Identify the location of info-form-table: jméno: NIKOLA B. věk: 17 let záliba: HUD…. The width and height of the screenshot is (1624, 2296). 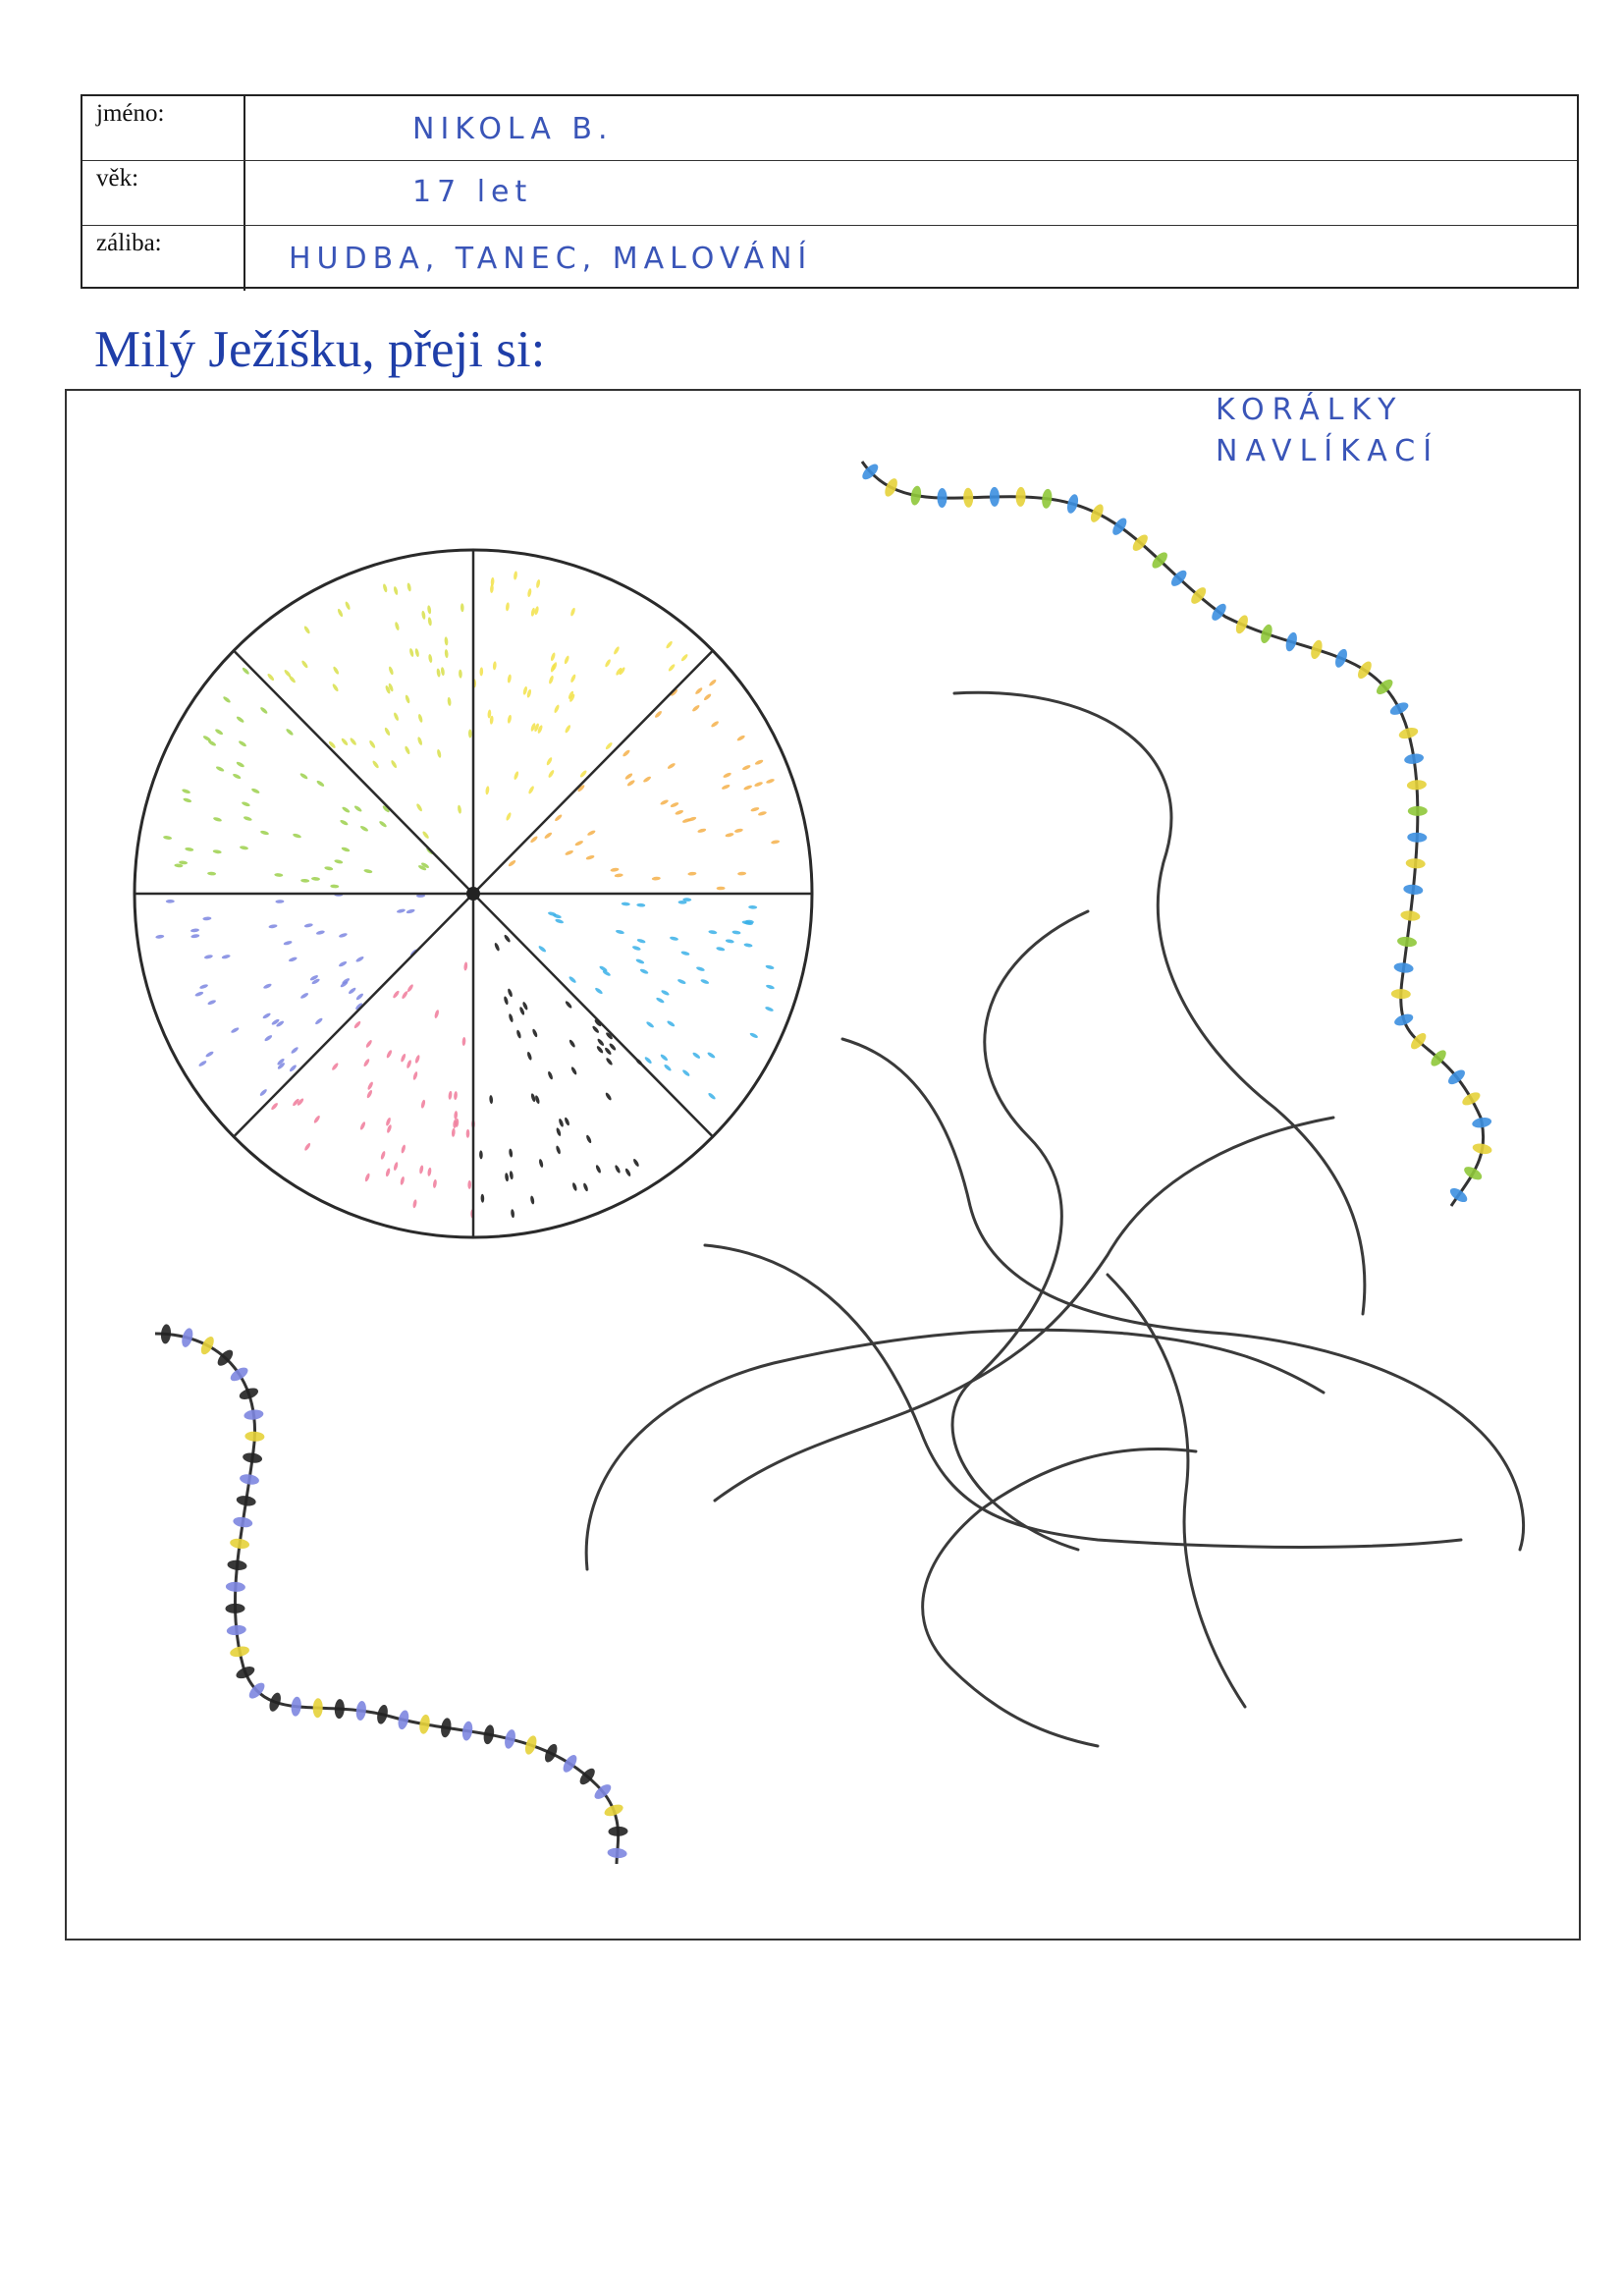
(830, 192).